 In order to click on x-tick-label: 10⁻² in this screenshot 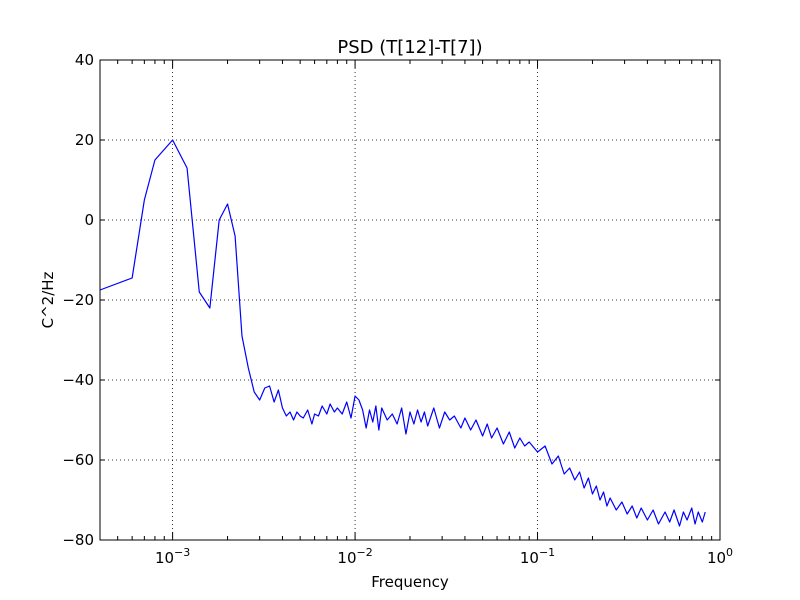, I will do `click(354, 556)`.